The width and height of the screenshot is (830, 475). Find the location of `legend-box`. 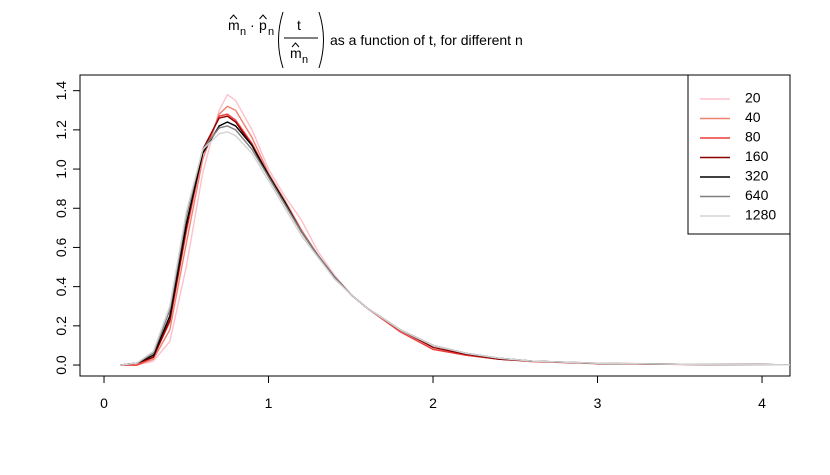

legend-box is located at coordinates (739, 154).